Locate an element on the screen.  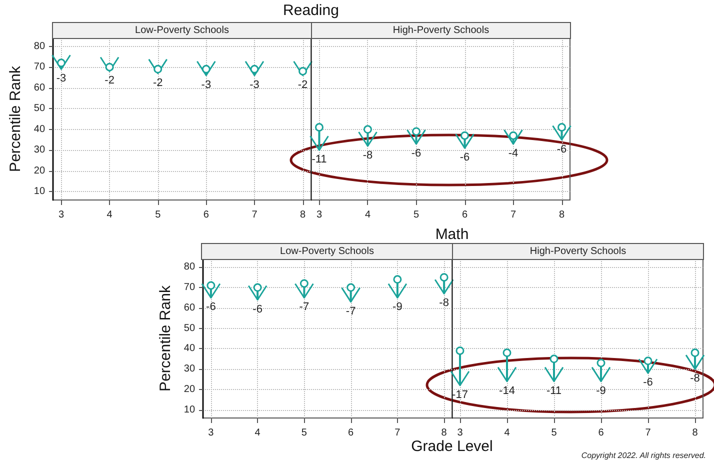
data-label: -14 is located at coordinates (507, 390).